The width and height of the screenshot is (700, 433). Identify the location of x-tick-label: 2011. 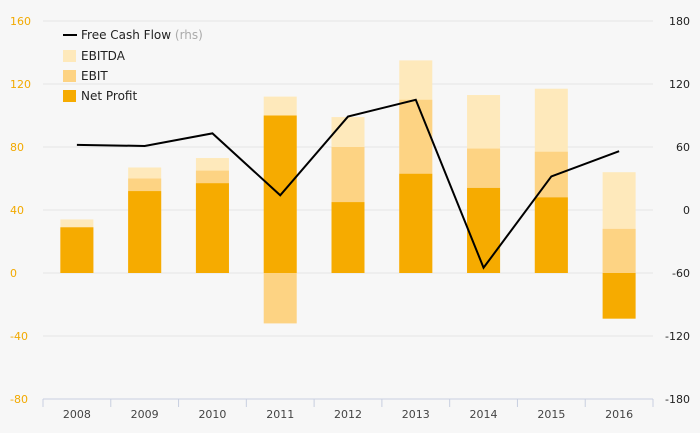
(280, 414).